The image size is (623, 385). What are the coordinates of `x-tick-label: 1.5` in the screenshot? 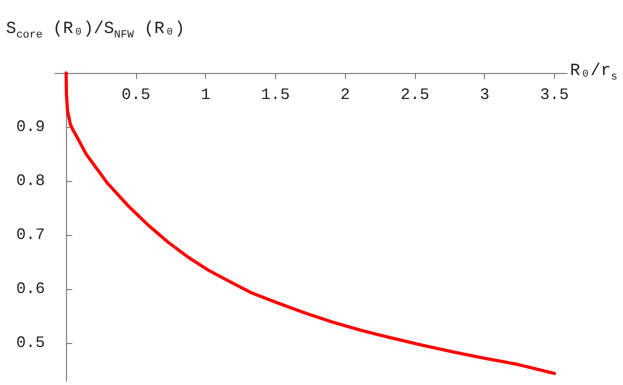 It's located at (275, 95).